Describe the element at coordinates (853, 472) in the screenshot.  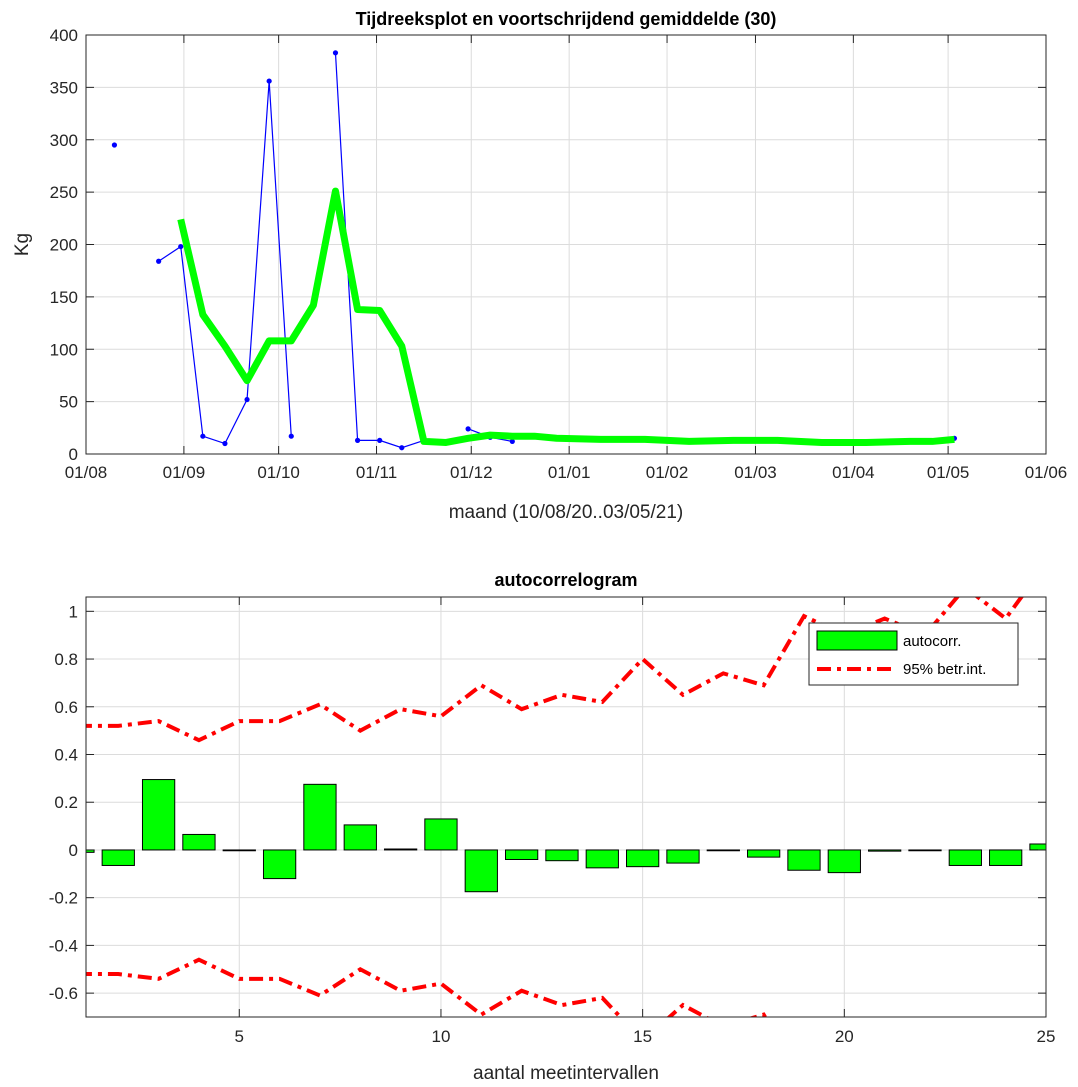
I see `x-tick-label: 01/04` at that location.